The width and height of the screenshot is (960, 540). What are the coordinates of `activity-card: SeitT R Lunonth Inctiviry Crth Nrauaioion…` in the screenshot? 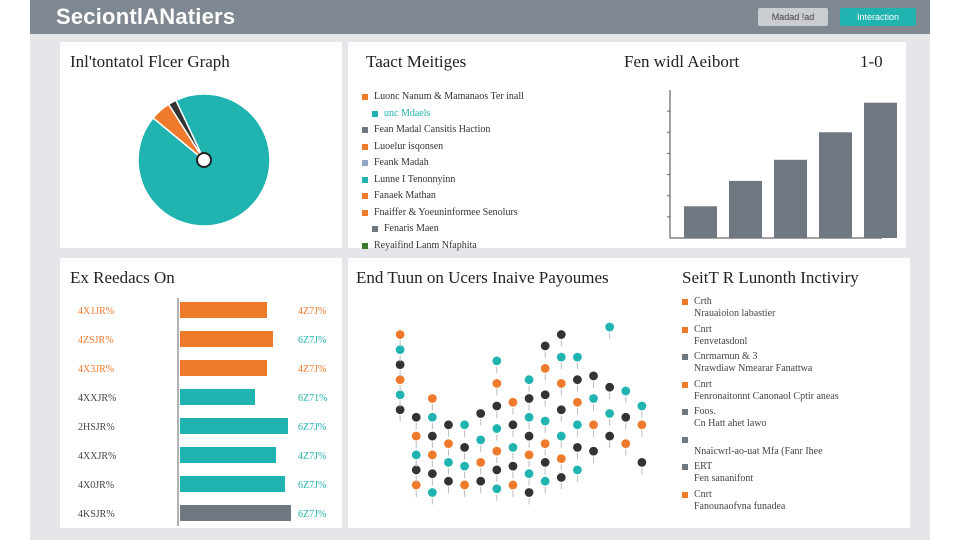 It's located at (791, 393).